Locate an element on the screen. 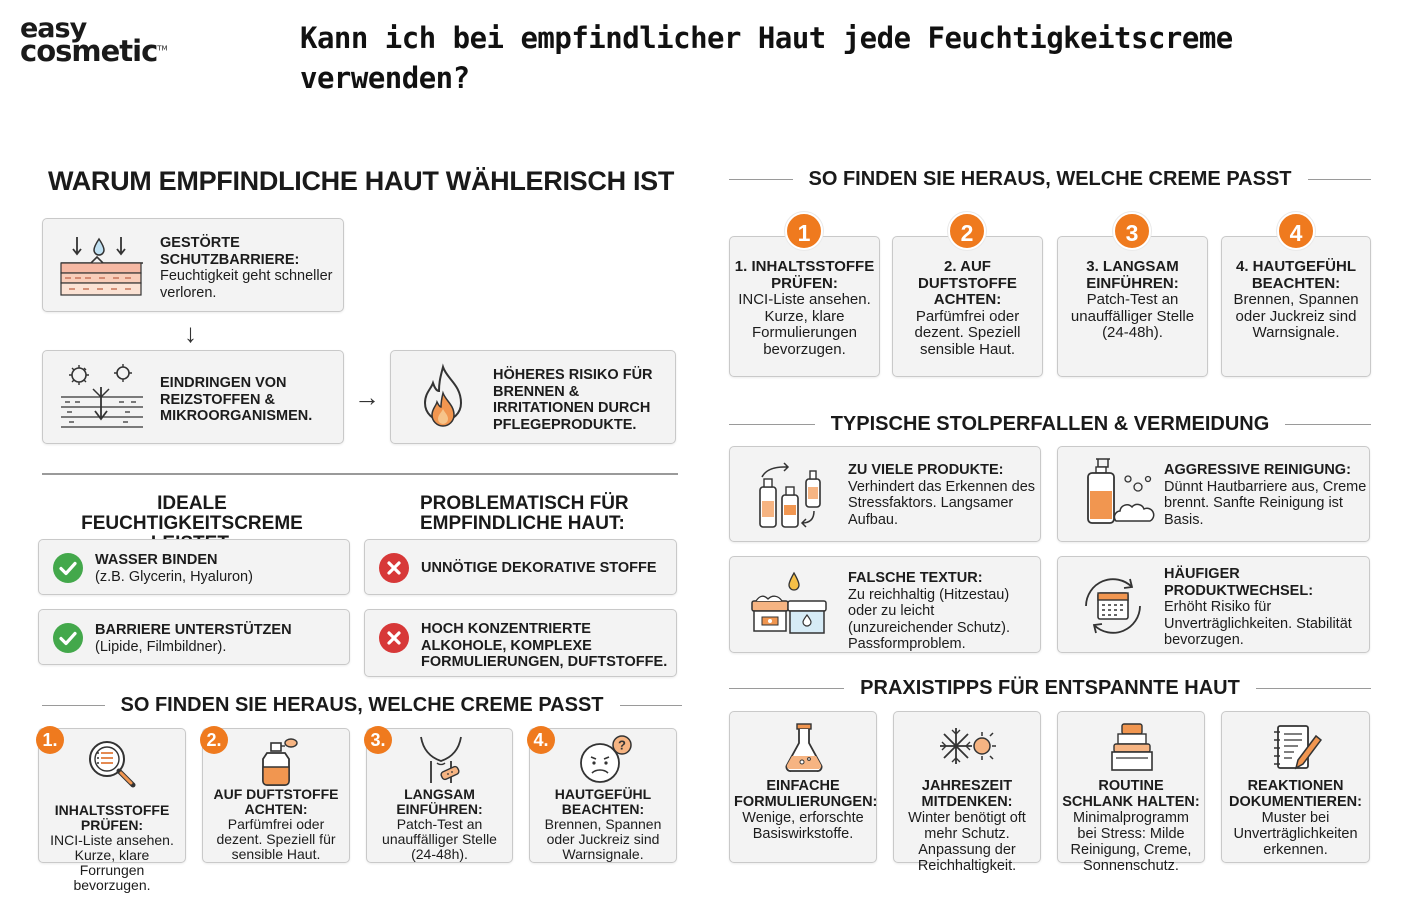  tip-title: REAKTIONEN DOKUMENTIEREN: is located at coordinates (1295, 794).